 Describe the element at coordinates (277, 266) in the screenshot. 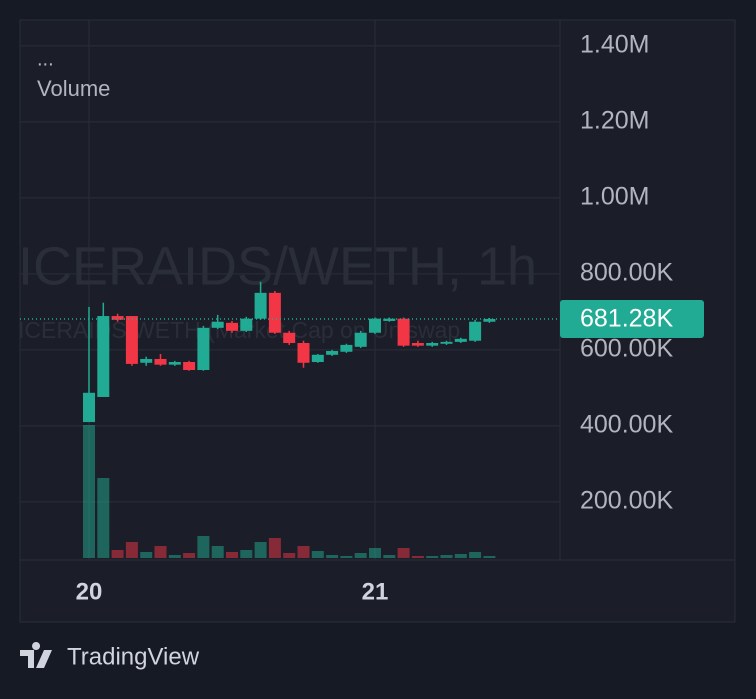

I see `watermark: ICERAIDS/WETH, 1h` at that location.